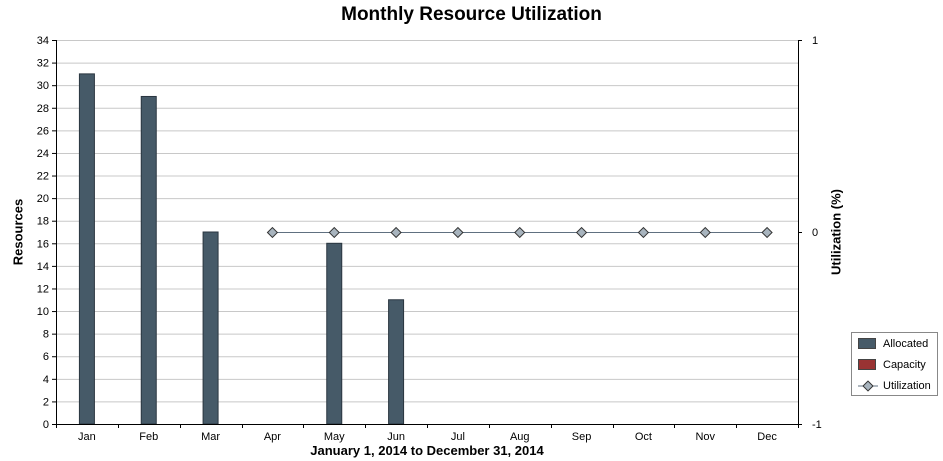 Image resolution: width=943 pixels, height=461 pixels. I want to click on y-tick-label: 32, so click(43, 64).